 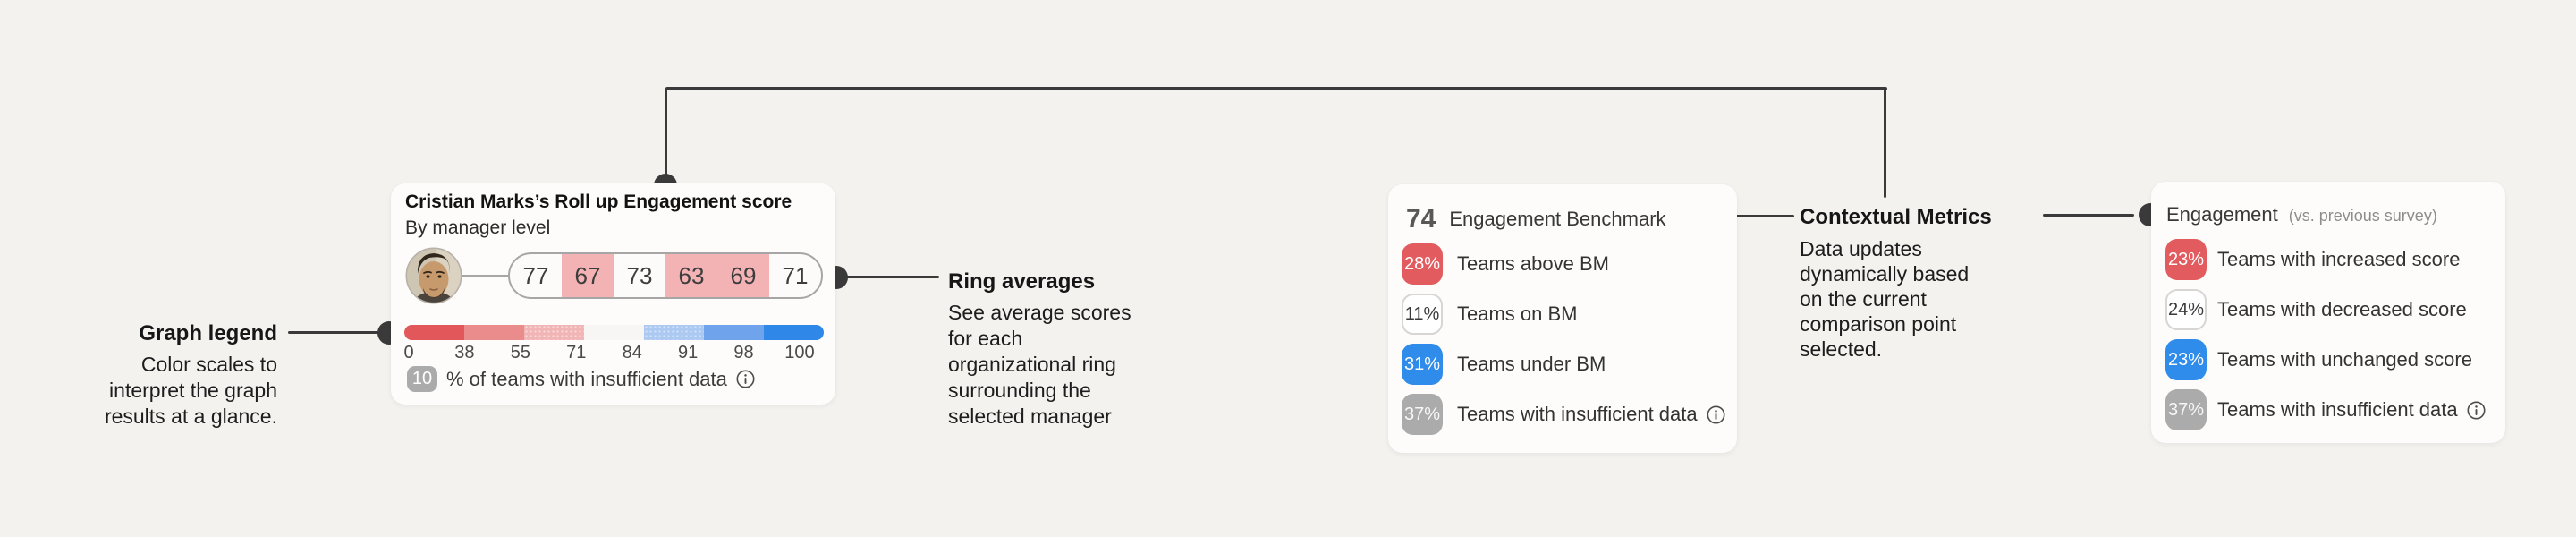 I want to click on metric-row: 23% Teams with increased score, so click(x=2312, y=259).